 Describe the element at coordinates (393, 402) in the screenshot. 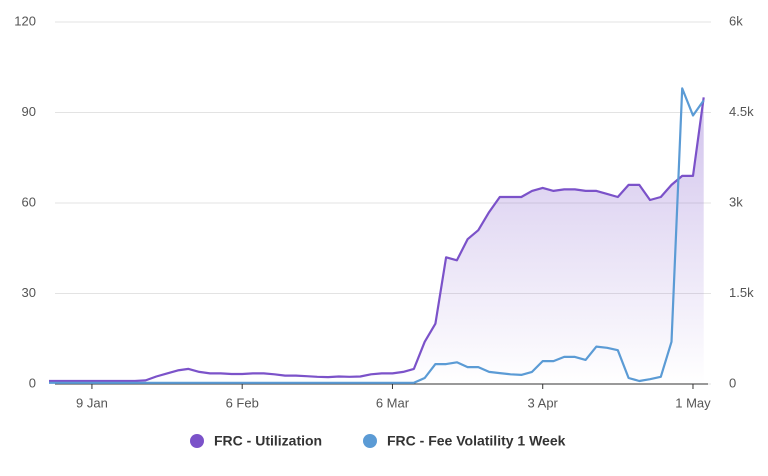

I see `x-tick-label: 6 Mar` at that location.